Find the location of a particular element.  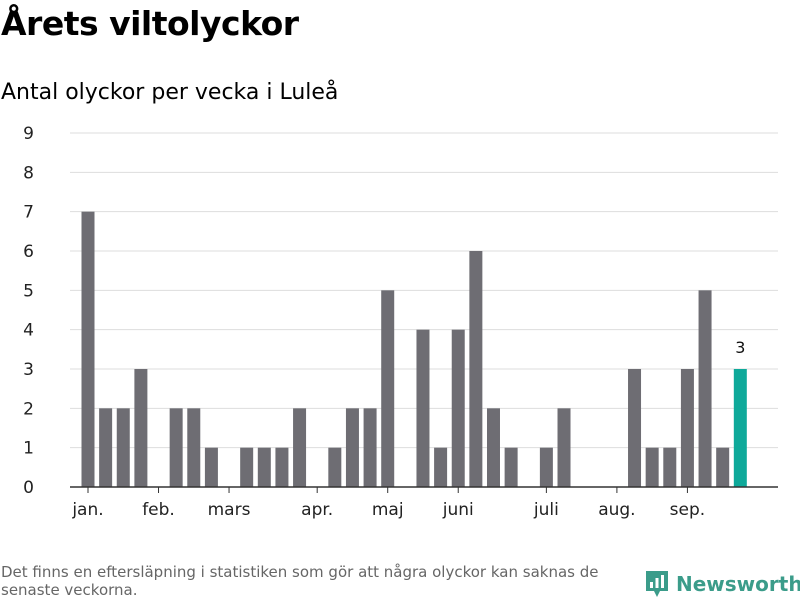

y-tick-label: 7 is located at coordinates (28, 213).